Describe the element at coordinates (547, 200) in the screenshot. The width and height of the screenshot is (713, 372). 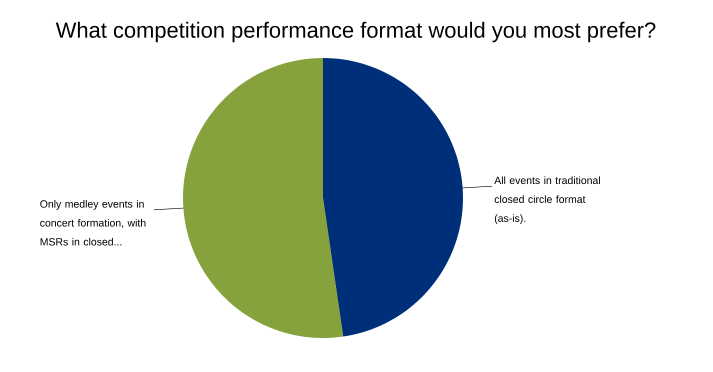
I see `slice-label: All events in traditional closed circle format (as-is).` at that location.